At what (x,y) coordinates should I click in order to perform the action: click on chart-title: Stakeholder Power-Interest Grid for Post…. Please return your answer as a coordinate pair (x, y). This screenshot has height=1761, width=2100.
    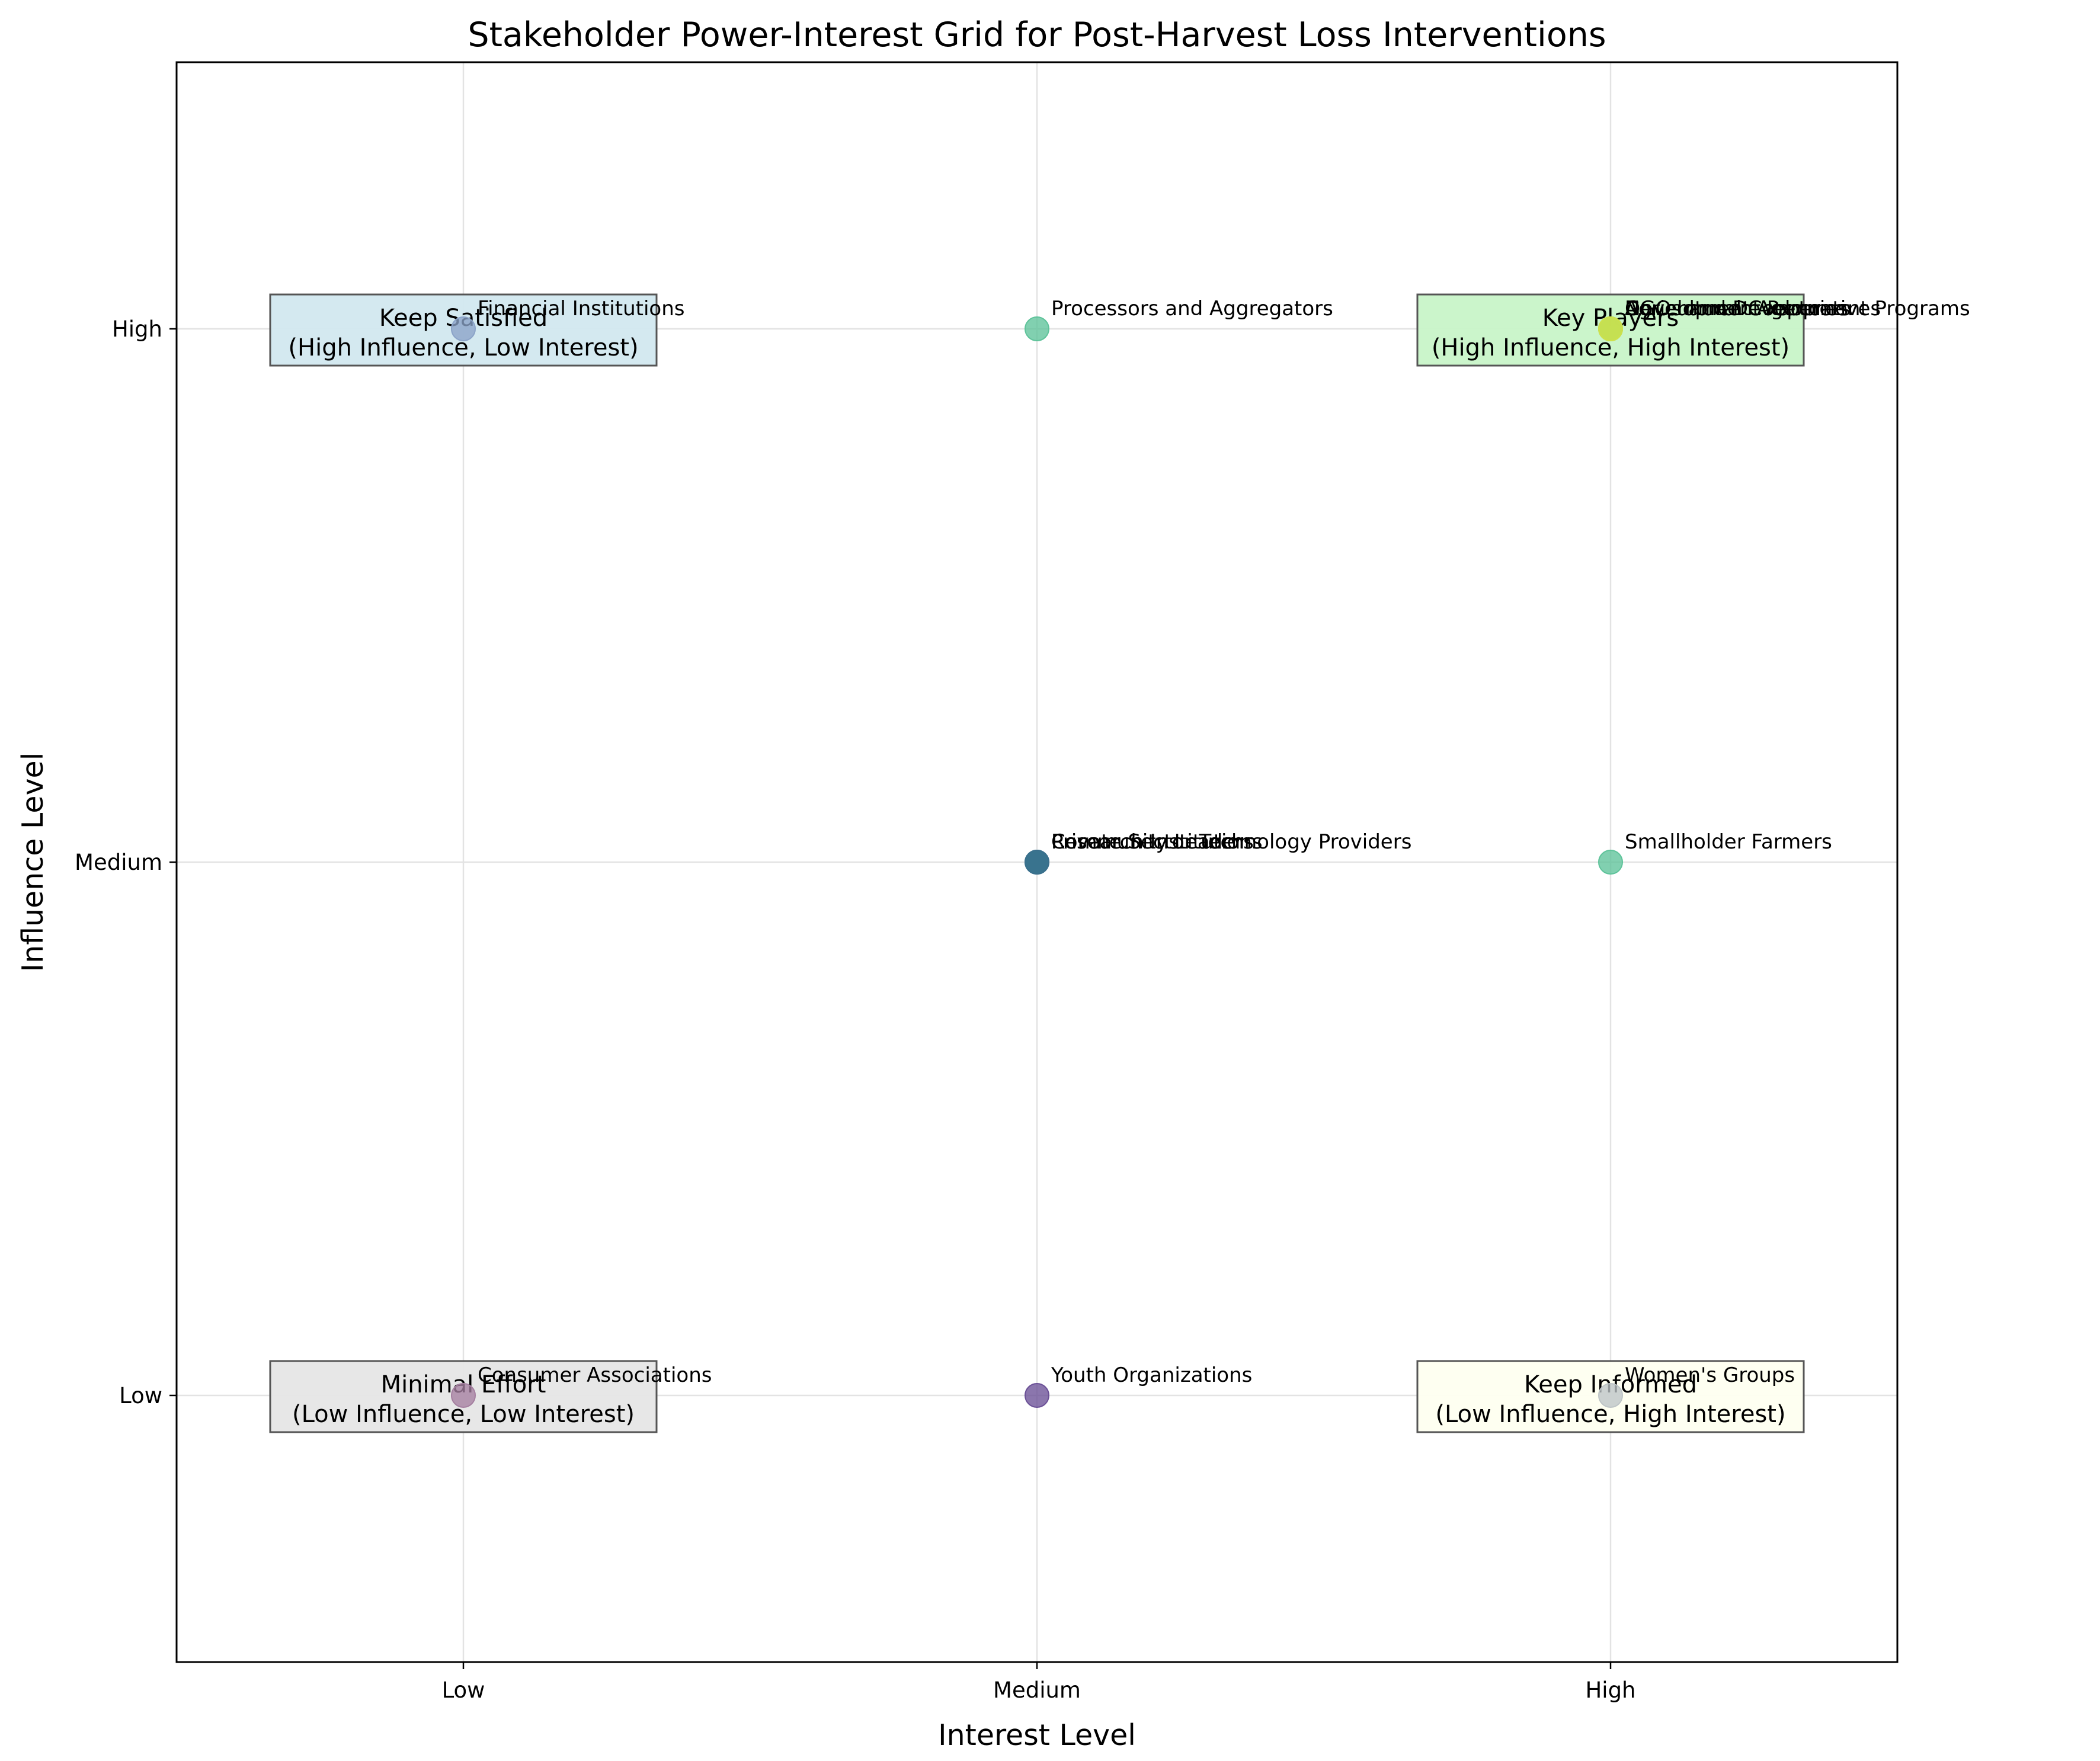
    Looking at the image, I should click on (1037, 35).